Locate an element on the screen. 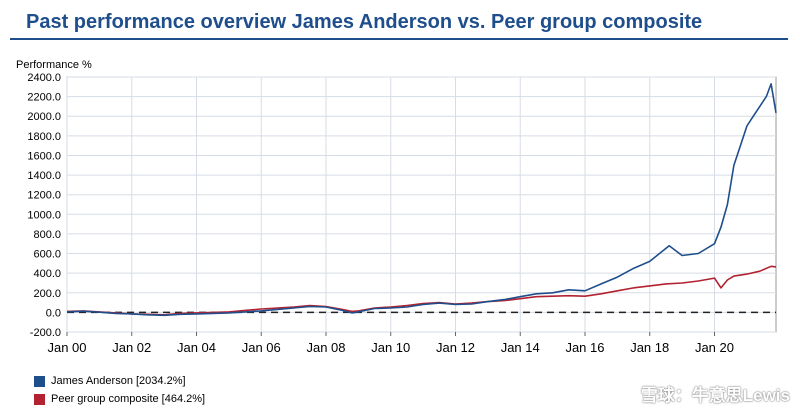 The image size is (800, 412). y-tick-label: 600.0 is located at coordinates (47, 255).